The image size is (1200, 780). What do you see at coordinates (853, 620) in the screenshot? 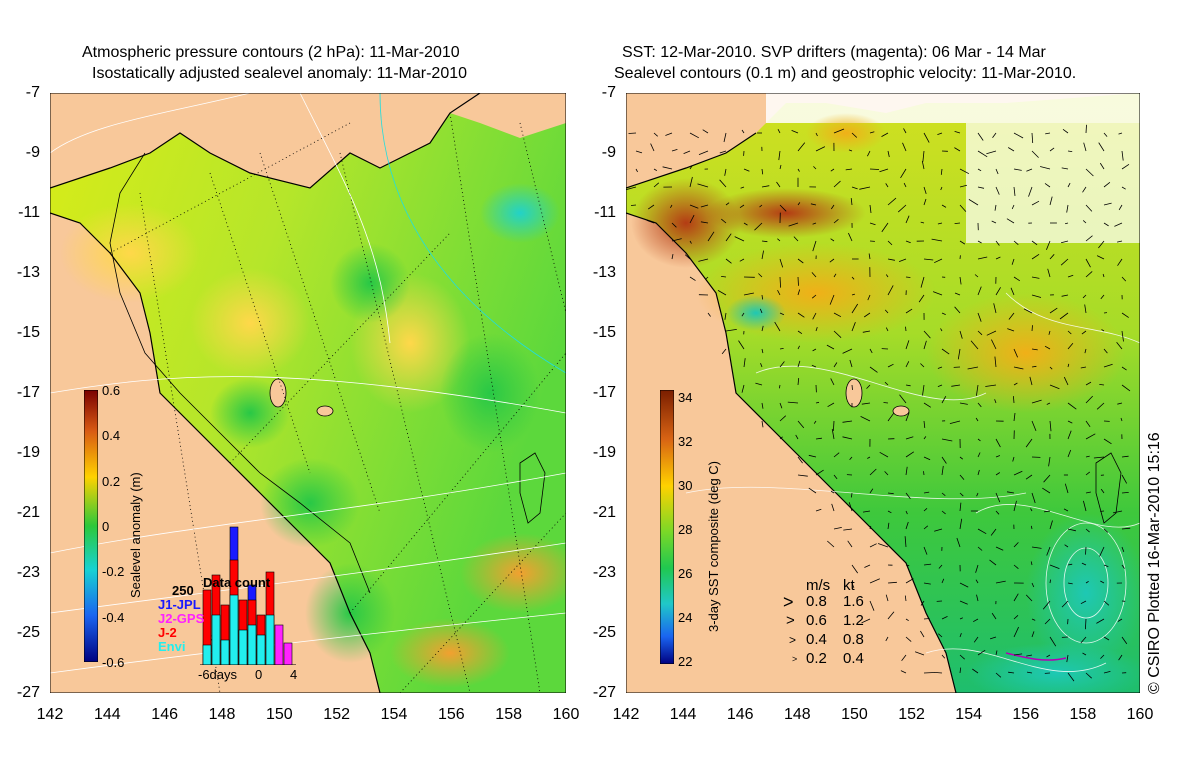
I see `velocity-key-kt: 1.2` at bounding box center [853, 620].